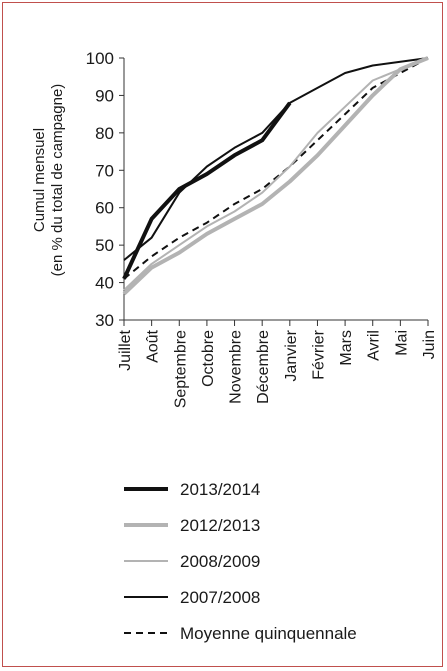  I want to click on legend-label: 2008/2009, so click(220, 561).